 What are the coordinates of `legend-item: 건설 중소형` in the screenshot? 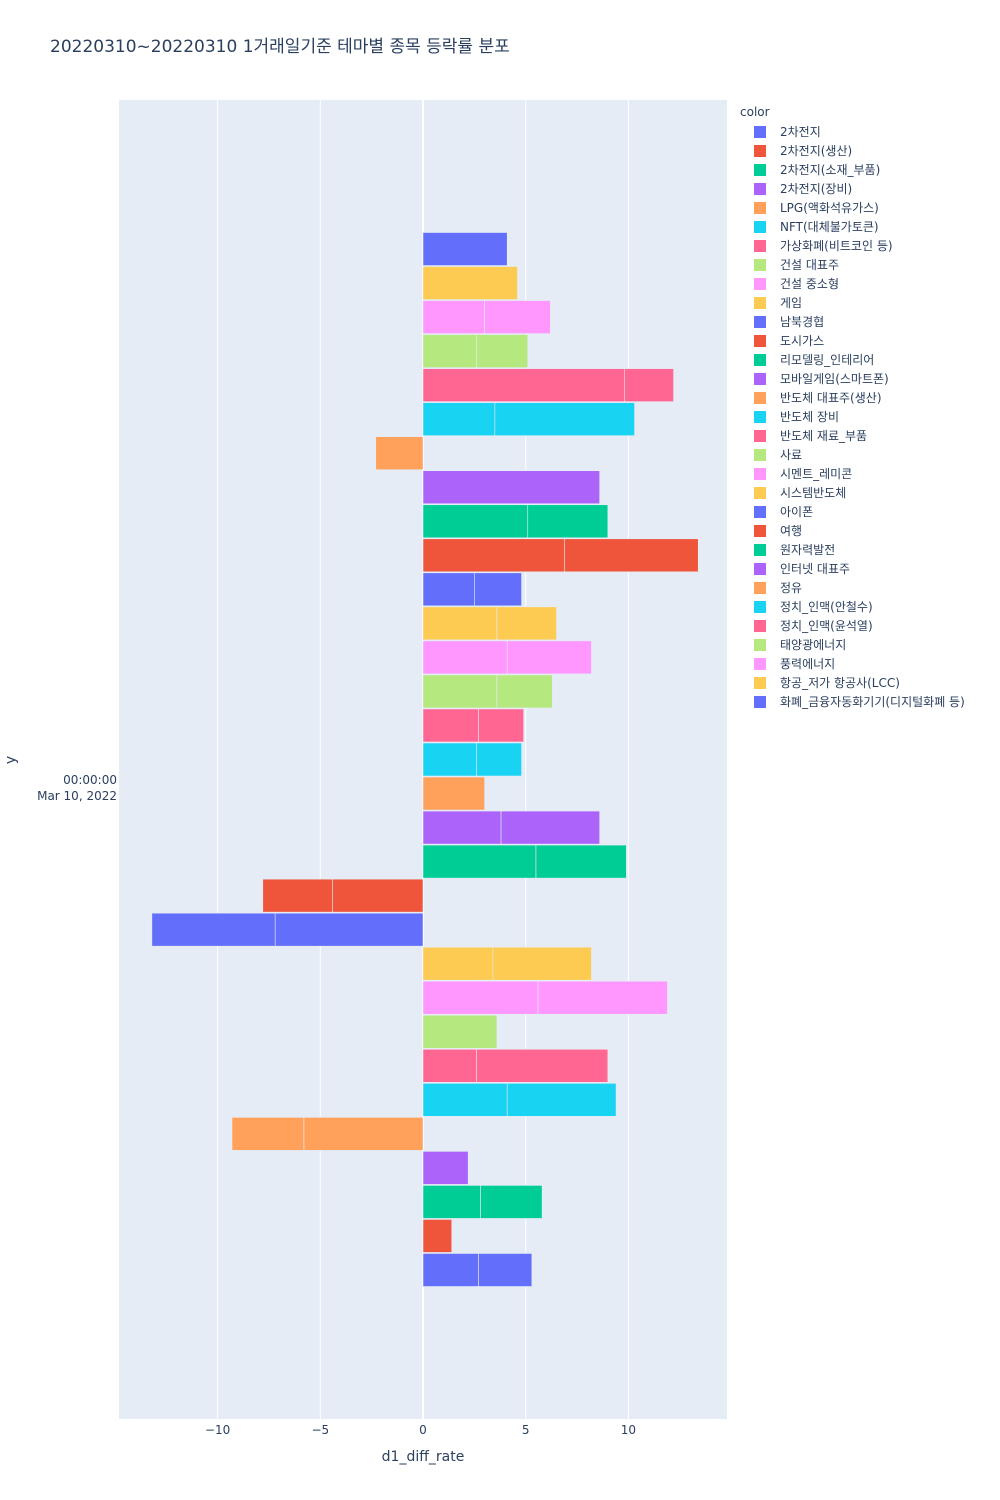 It's located at (852, 283).